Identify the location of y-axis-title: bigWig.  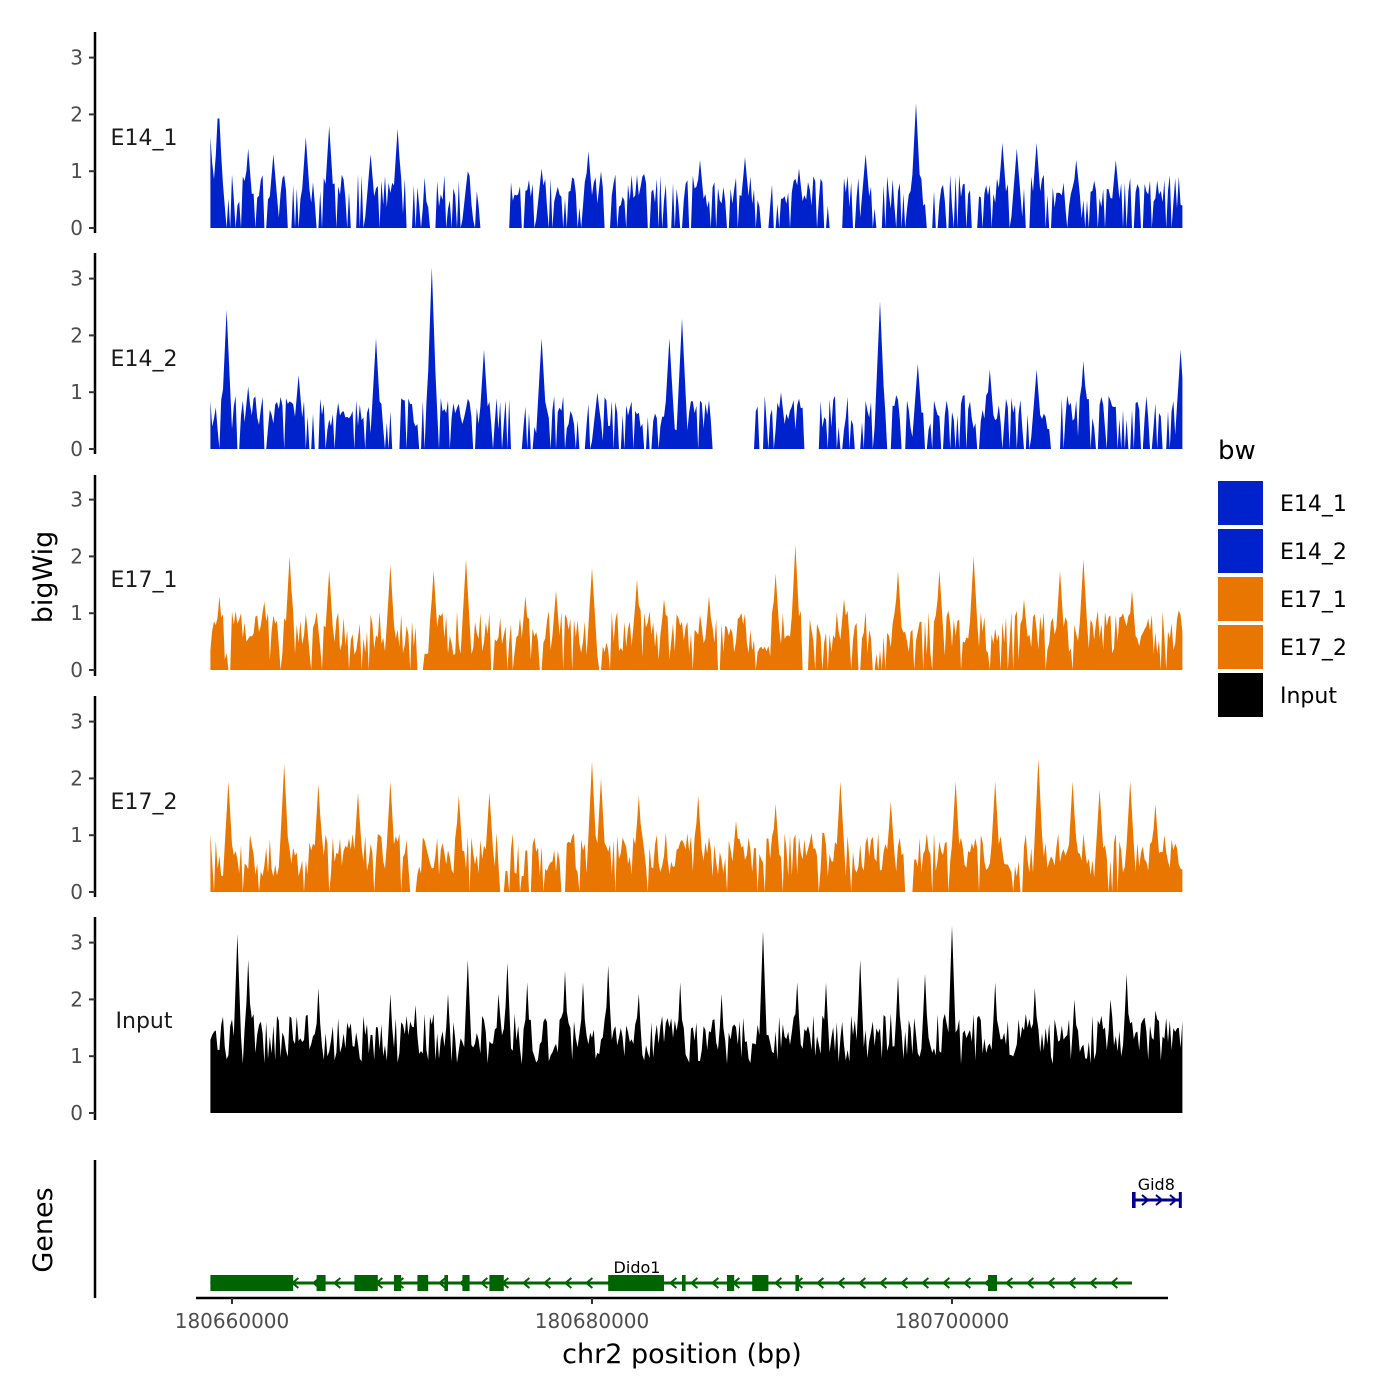
(43, 577).